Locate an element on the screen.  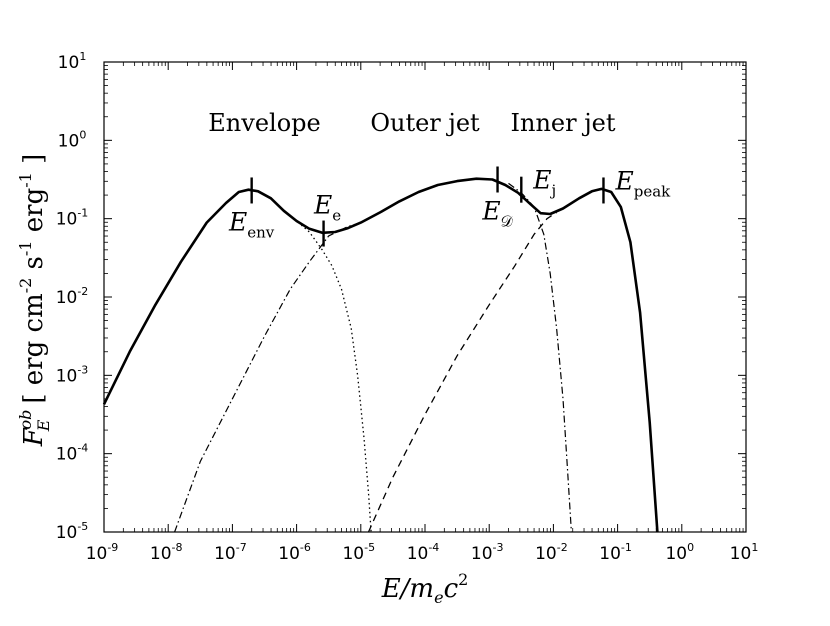
y-axis-title-close: ] is located at coordinates (34, 163).